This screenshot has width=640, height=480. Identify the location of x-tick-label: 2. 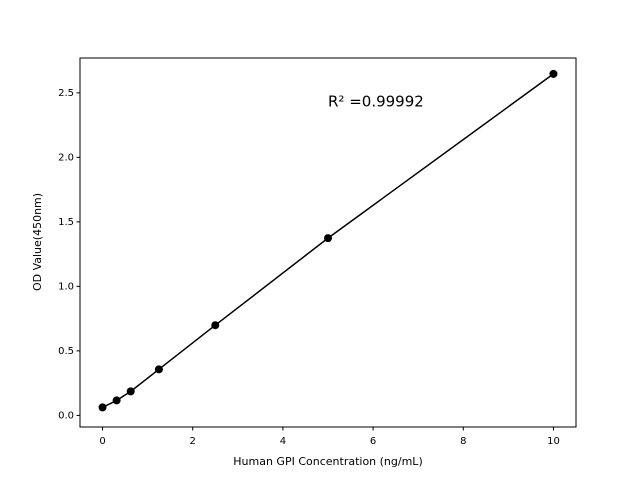
(193, 441).